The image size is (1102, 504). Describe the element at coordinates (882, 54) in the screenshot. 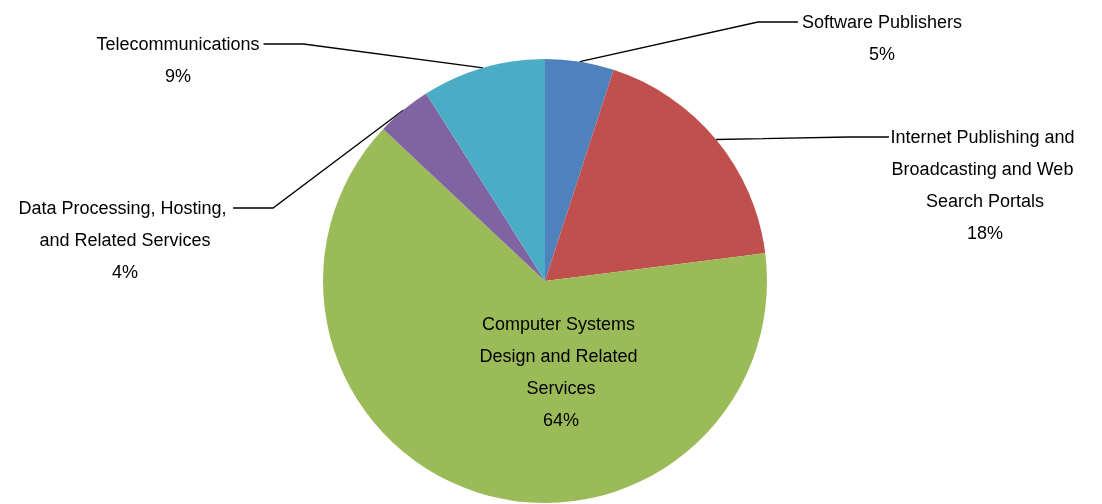

I see `data-label: 5%` at that location.